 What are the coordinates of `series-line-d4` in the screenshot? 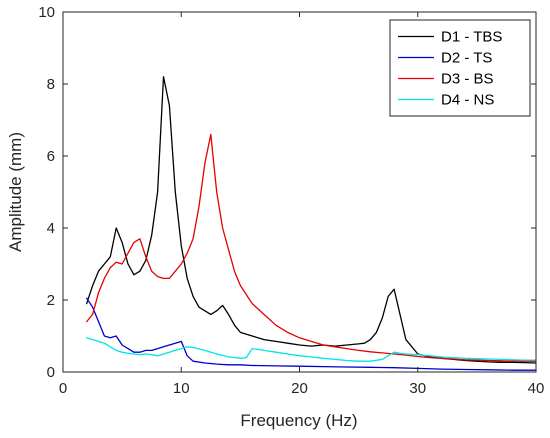 It's located at (311, 349).